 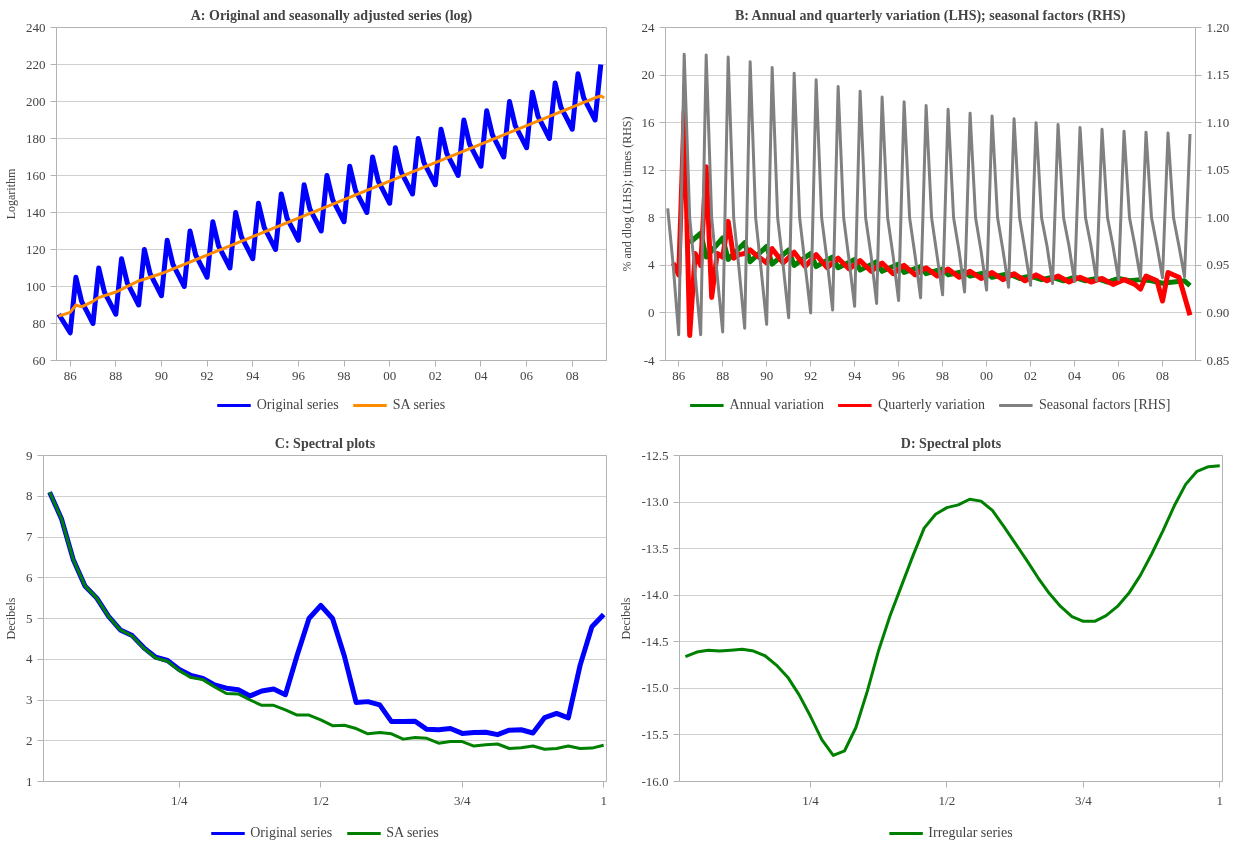 I want to click on y2-tick-label: 1.10, so click(x=1218, y=122).